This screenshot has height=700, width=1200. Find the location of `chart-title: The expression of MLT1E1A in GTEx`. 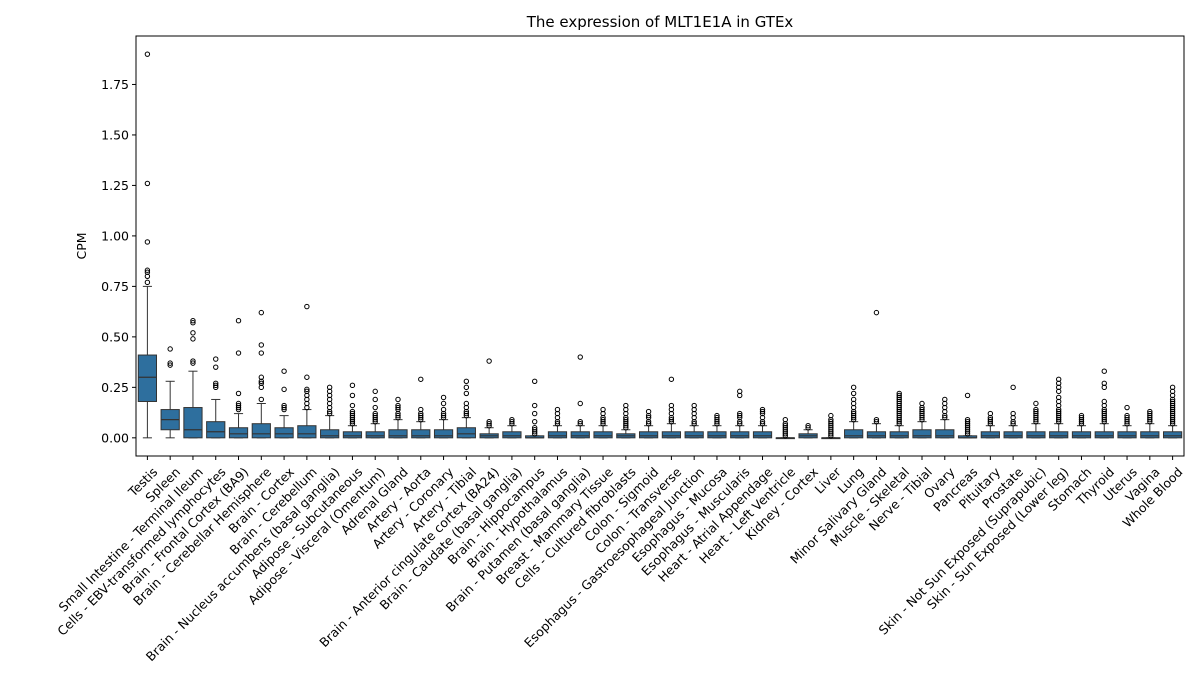

chart-title: The expression of MLT1E1A in GTEx is located at coordinates (660, 22).